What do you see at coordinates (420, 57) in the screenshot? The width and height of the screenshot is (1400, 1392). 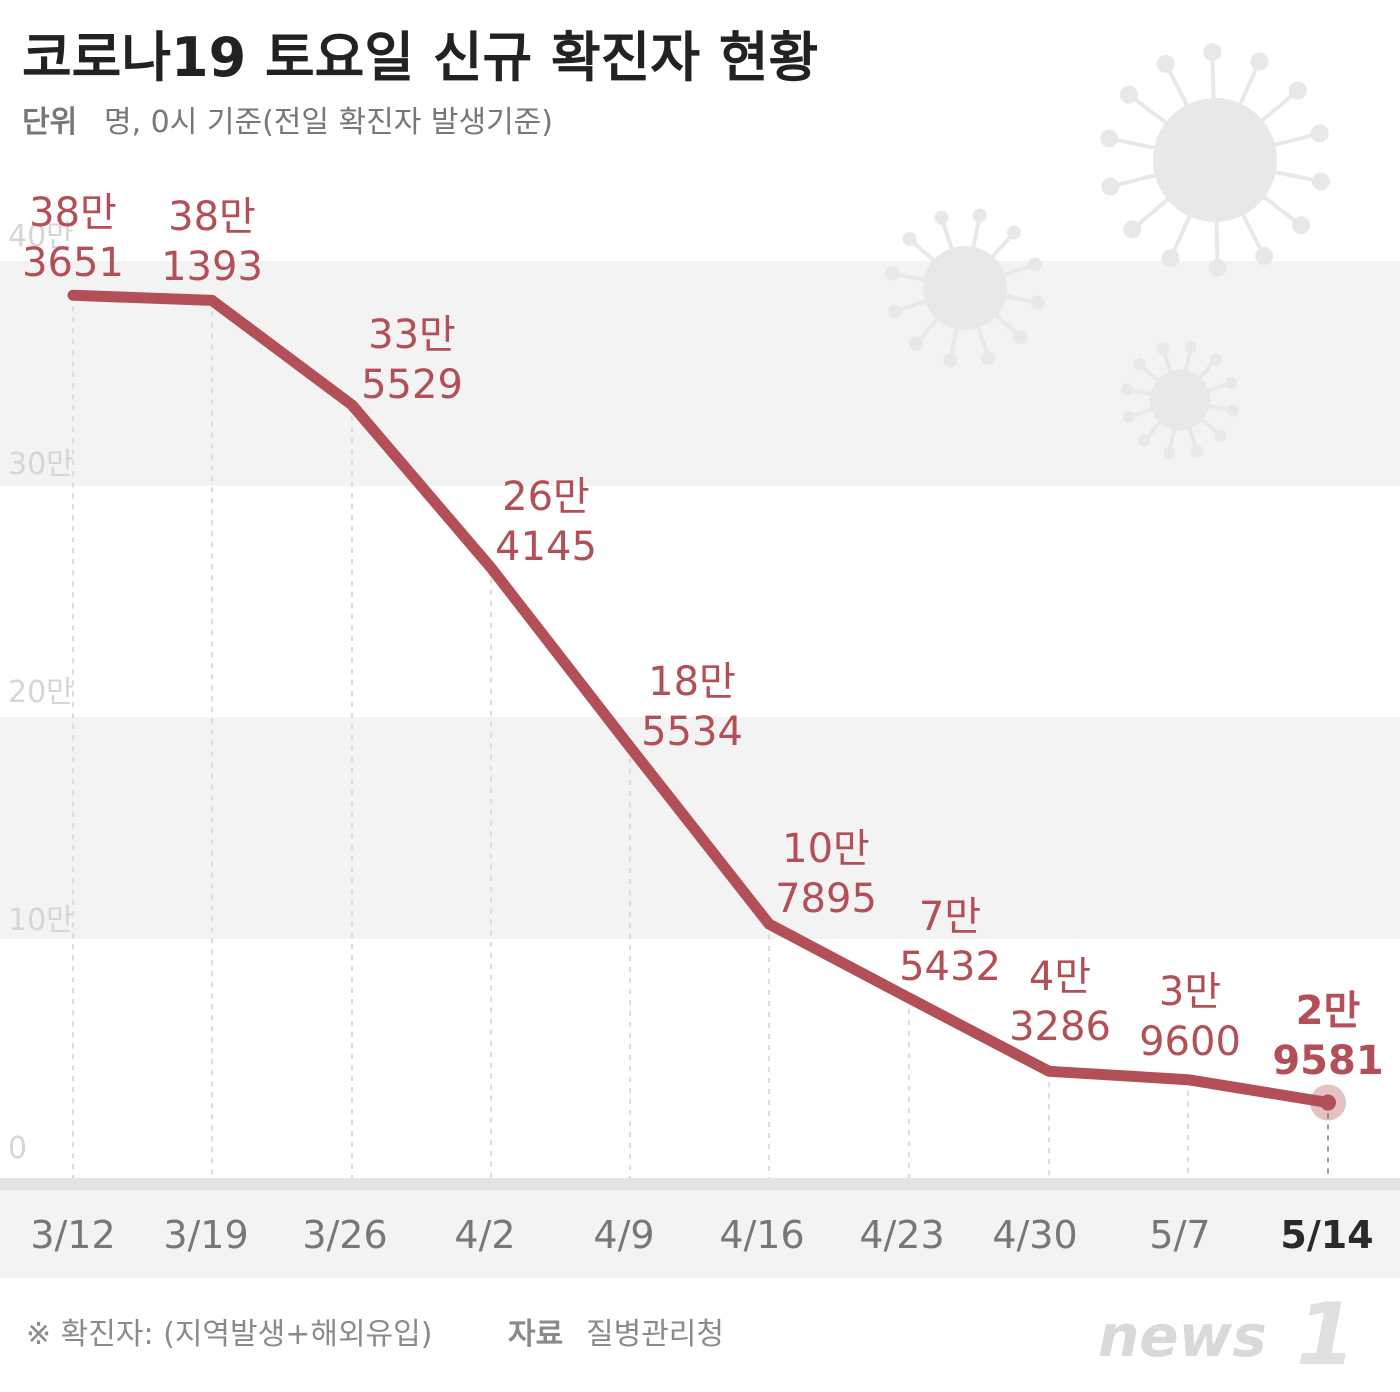 I see `page-title: 코로나19 토요일 신규 확진자 현황` at bounding box center [420, 57].